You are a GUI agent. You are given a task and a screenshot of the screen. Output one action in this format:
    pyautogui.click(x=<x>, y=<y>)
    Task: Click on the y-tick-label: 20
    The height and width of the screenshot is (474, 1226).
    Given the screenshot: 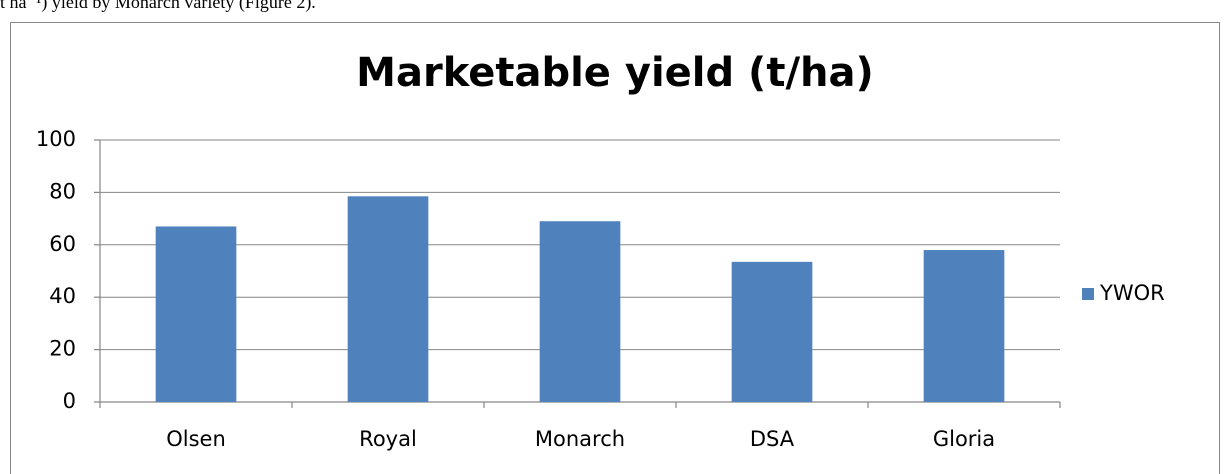 What is the action you would take?
    pyautogui.click(x=62, y=349)
    